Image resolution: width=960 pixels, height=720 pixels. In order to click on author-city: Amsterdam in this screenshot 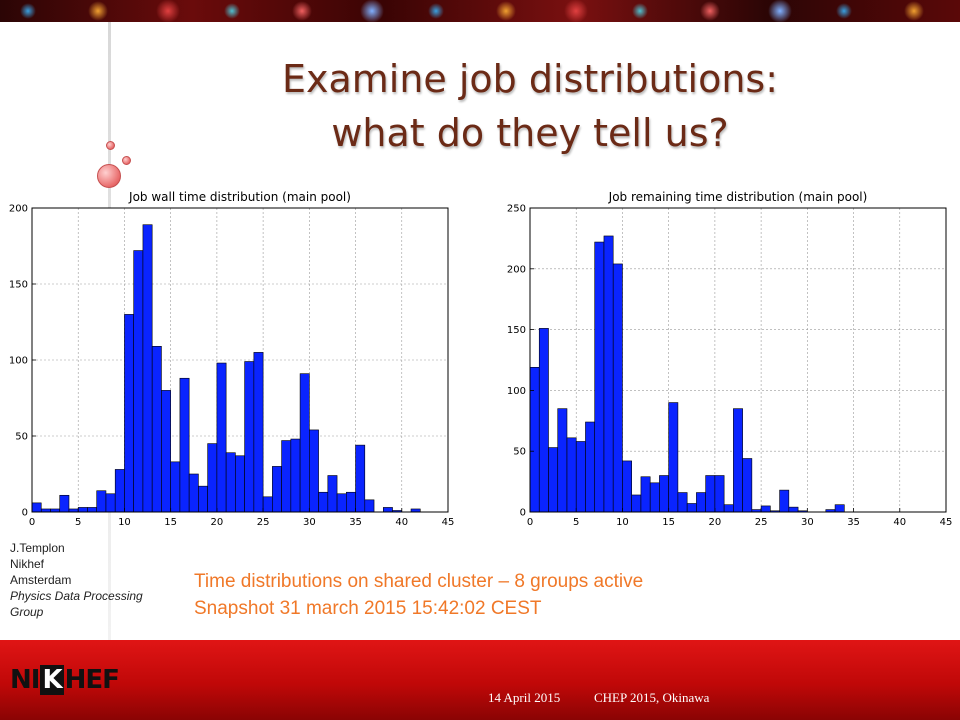, I will do `click(41, 580)`.